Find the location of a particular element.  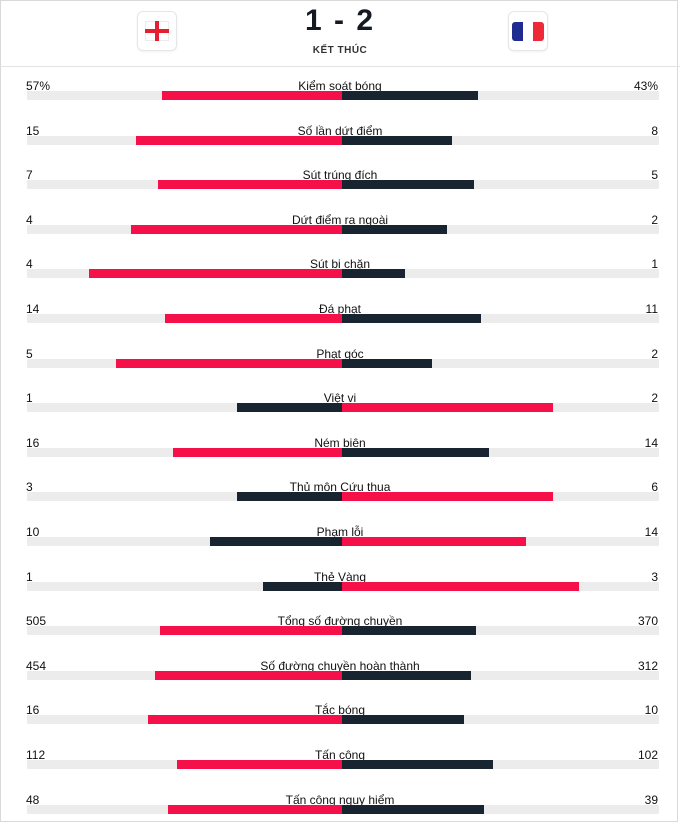

stat-row: 48 Tấn công nguy hiểm 39 is located at coordinates (340, 815).